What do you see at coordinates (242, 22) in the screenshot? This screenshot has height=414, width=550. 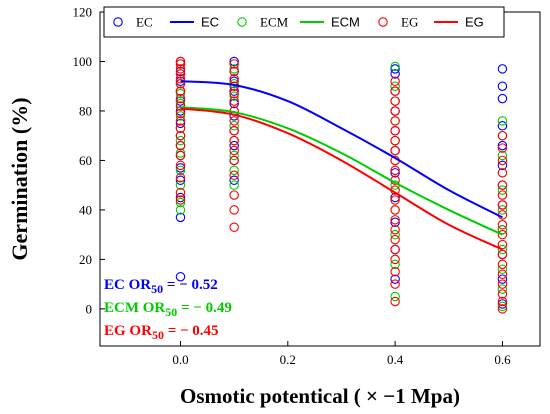 I see `legend-marker-ecm` at bounding box center [242, 22].